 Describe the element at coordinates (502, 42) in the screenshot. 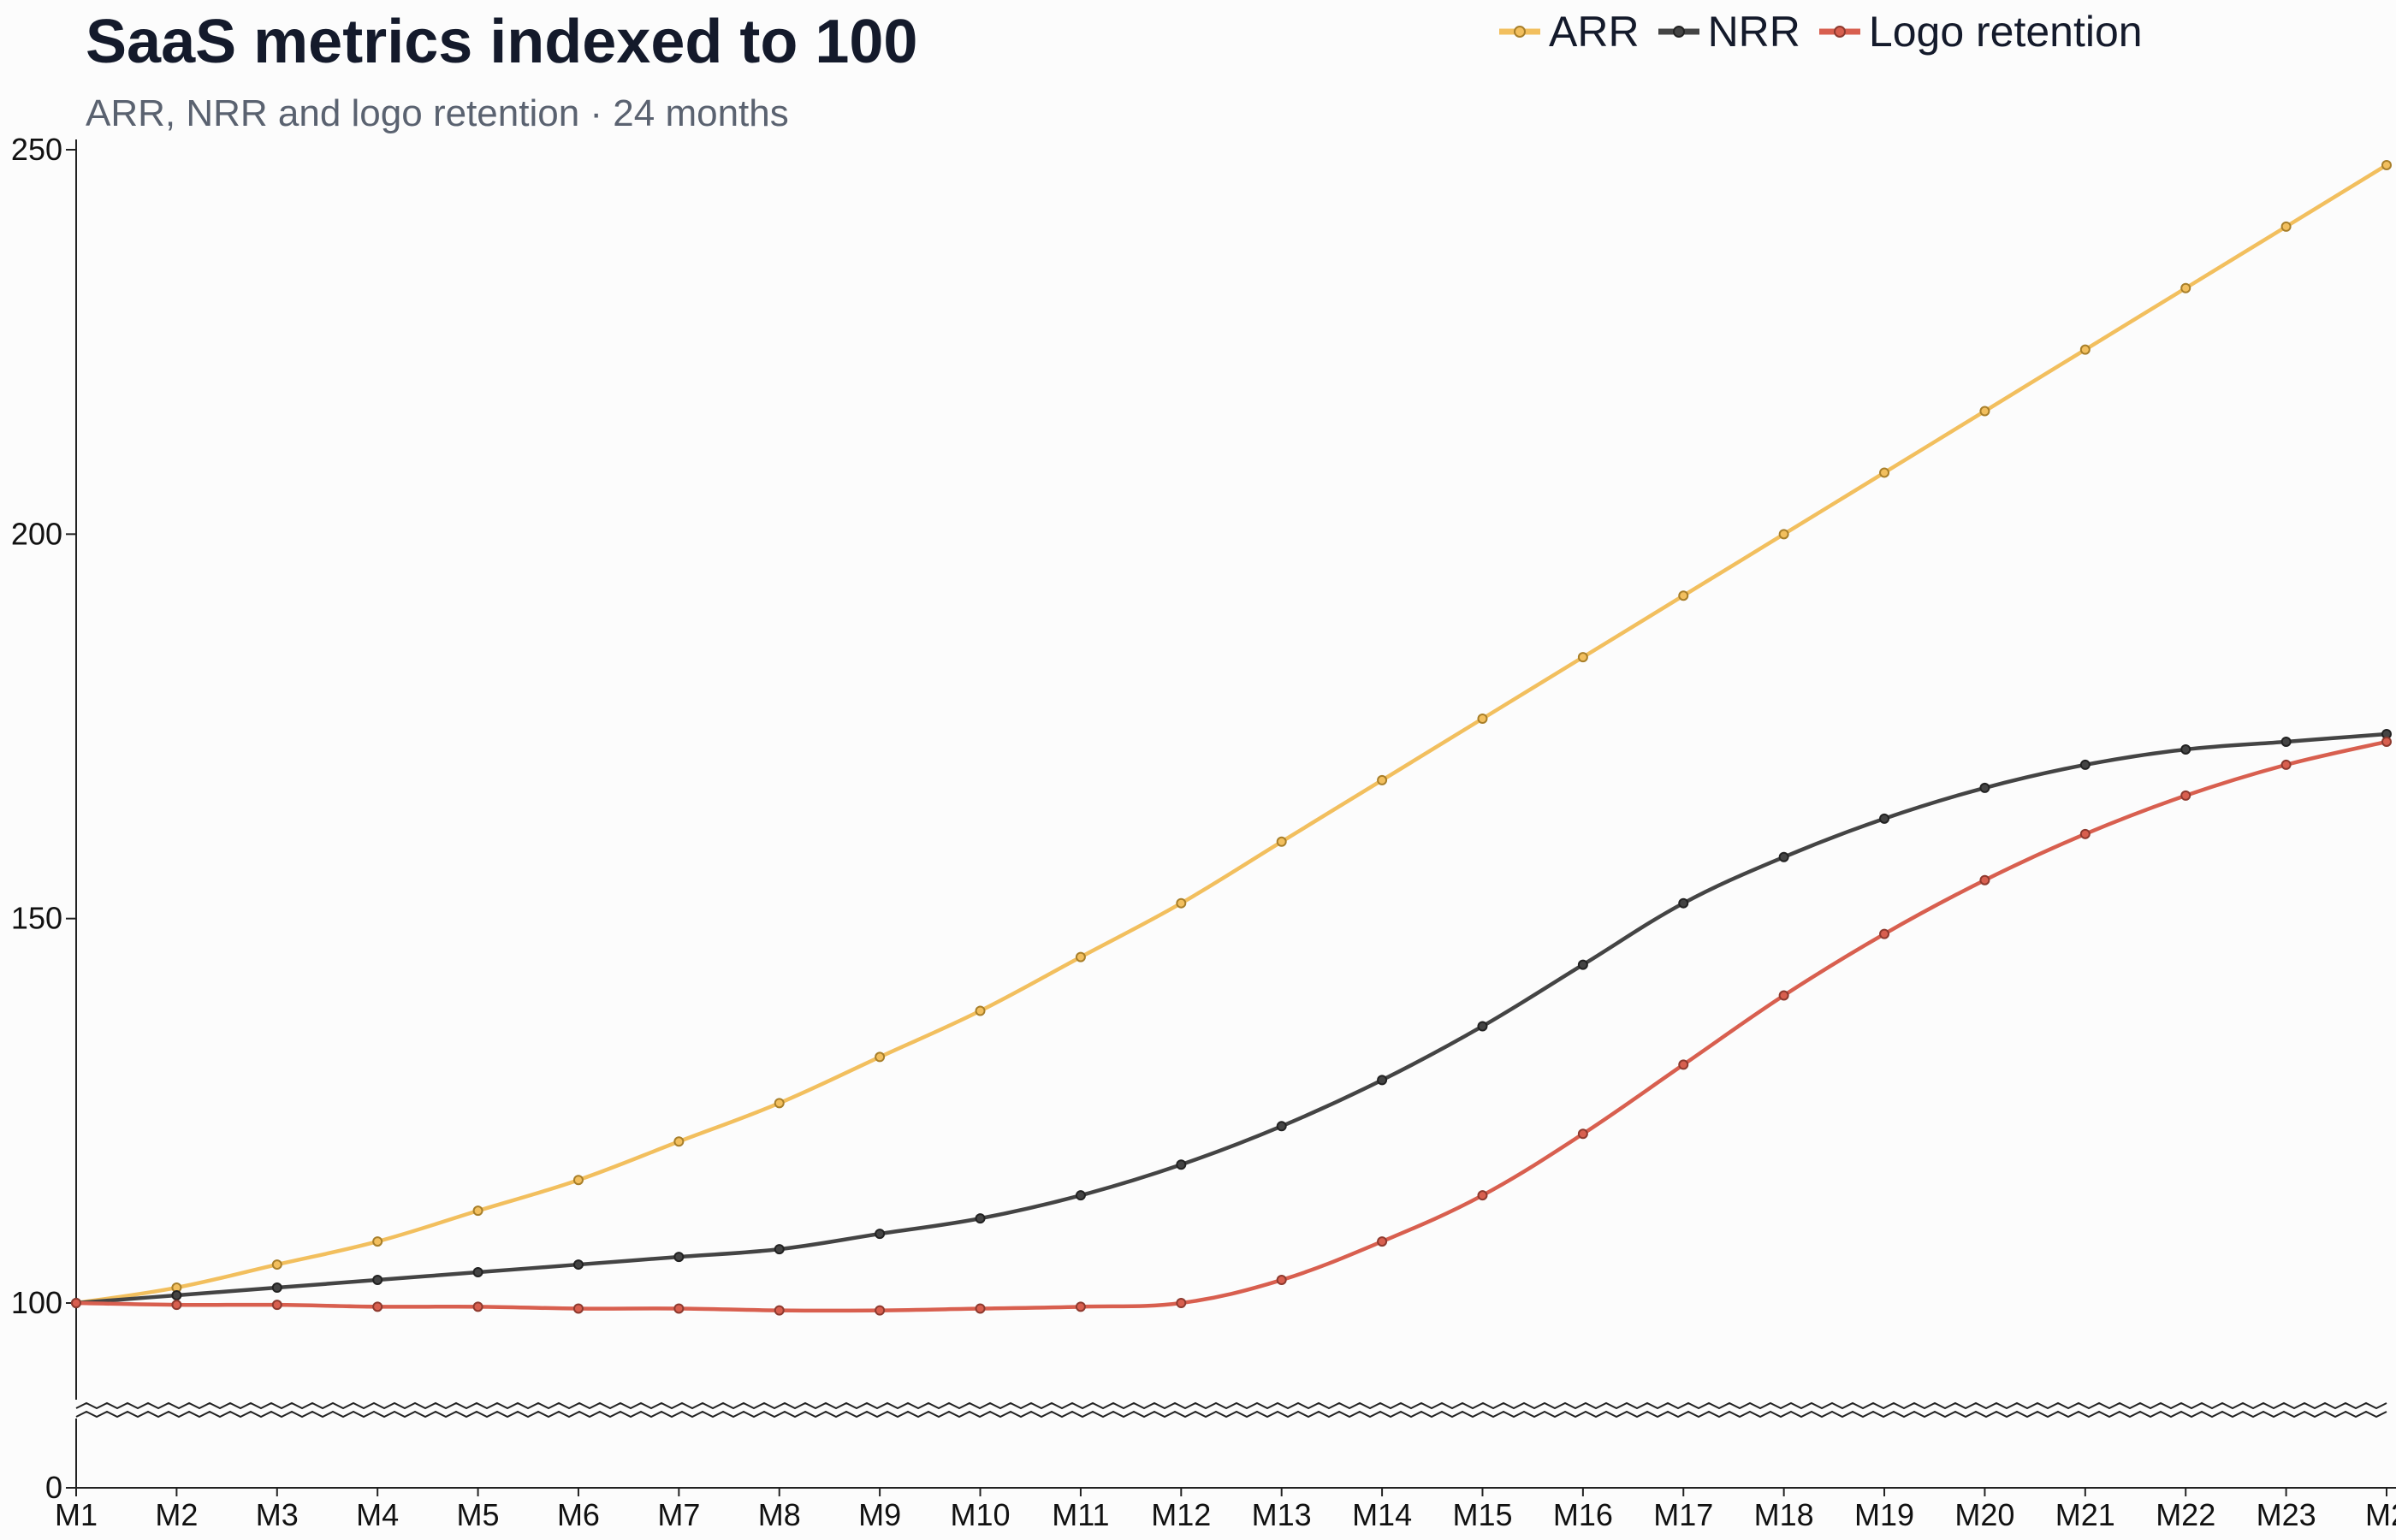

I see `chart-title: SaaS metrics indexed to 100` at that location.